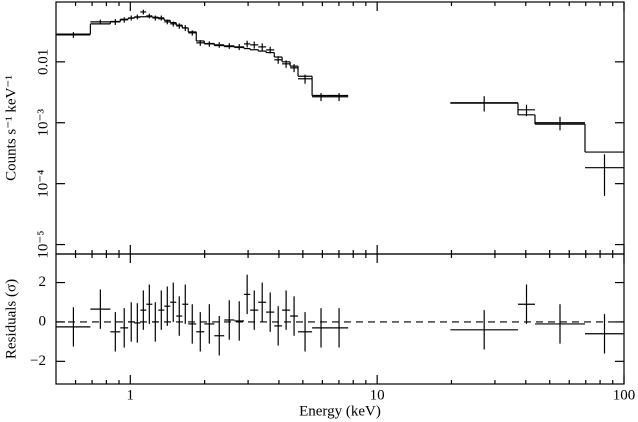  What do you see at coordinates (43, 184) in the screenshot?
I see `y-tick-label: 10⁻⁴` at bounding box center [43, 184].